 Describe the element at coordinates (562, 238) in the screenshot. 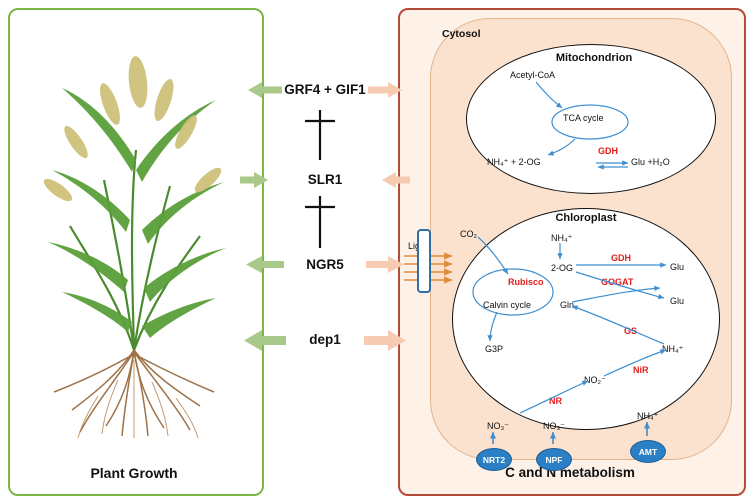

I see `node-nh4-top: NH₄⁺` at that location.